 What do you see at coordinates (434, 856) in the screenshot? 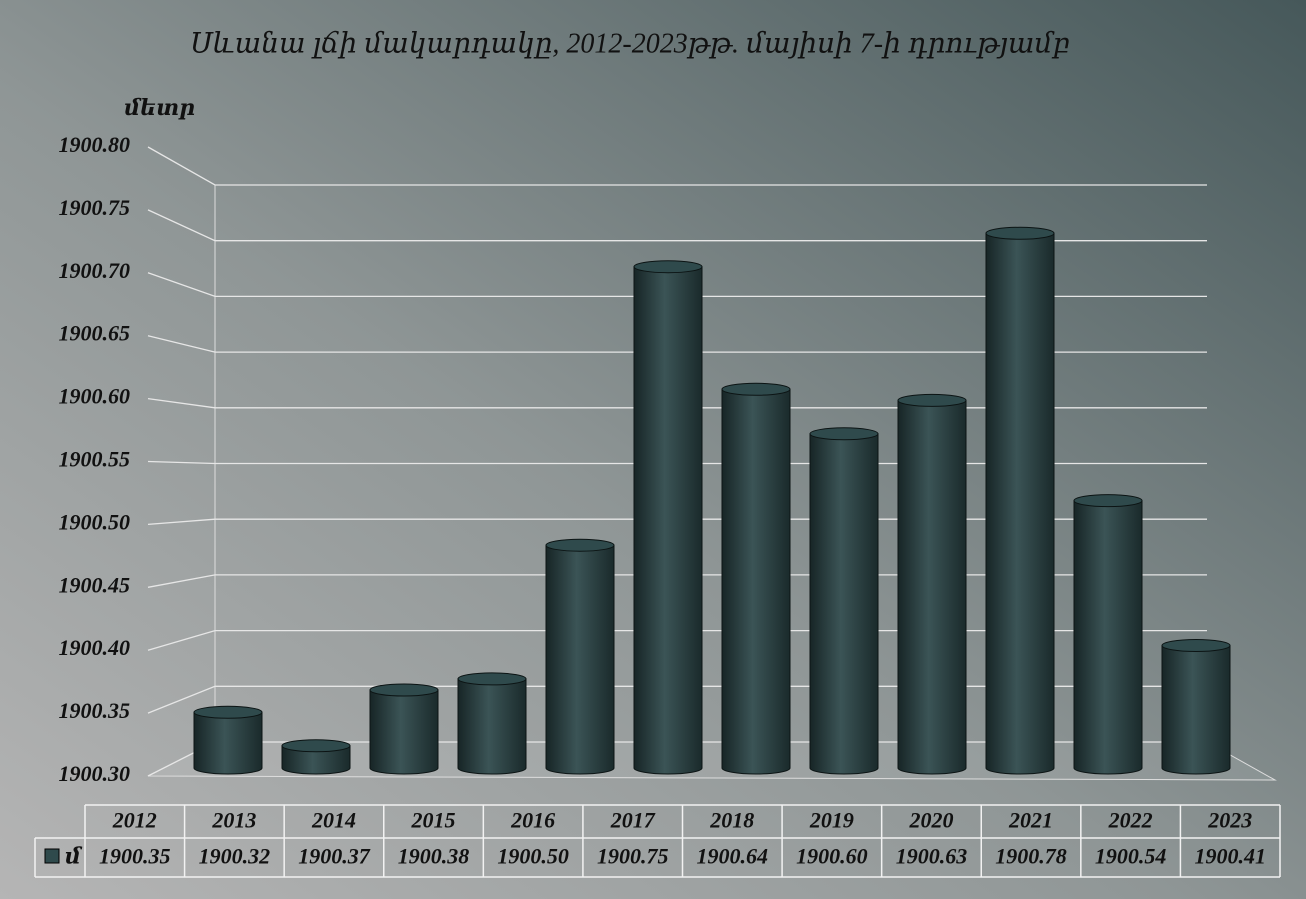
I see `value-label: 1900.38` at bounding box center [434, 856].